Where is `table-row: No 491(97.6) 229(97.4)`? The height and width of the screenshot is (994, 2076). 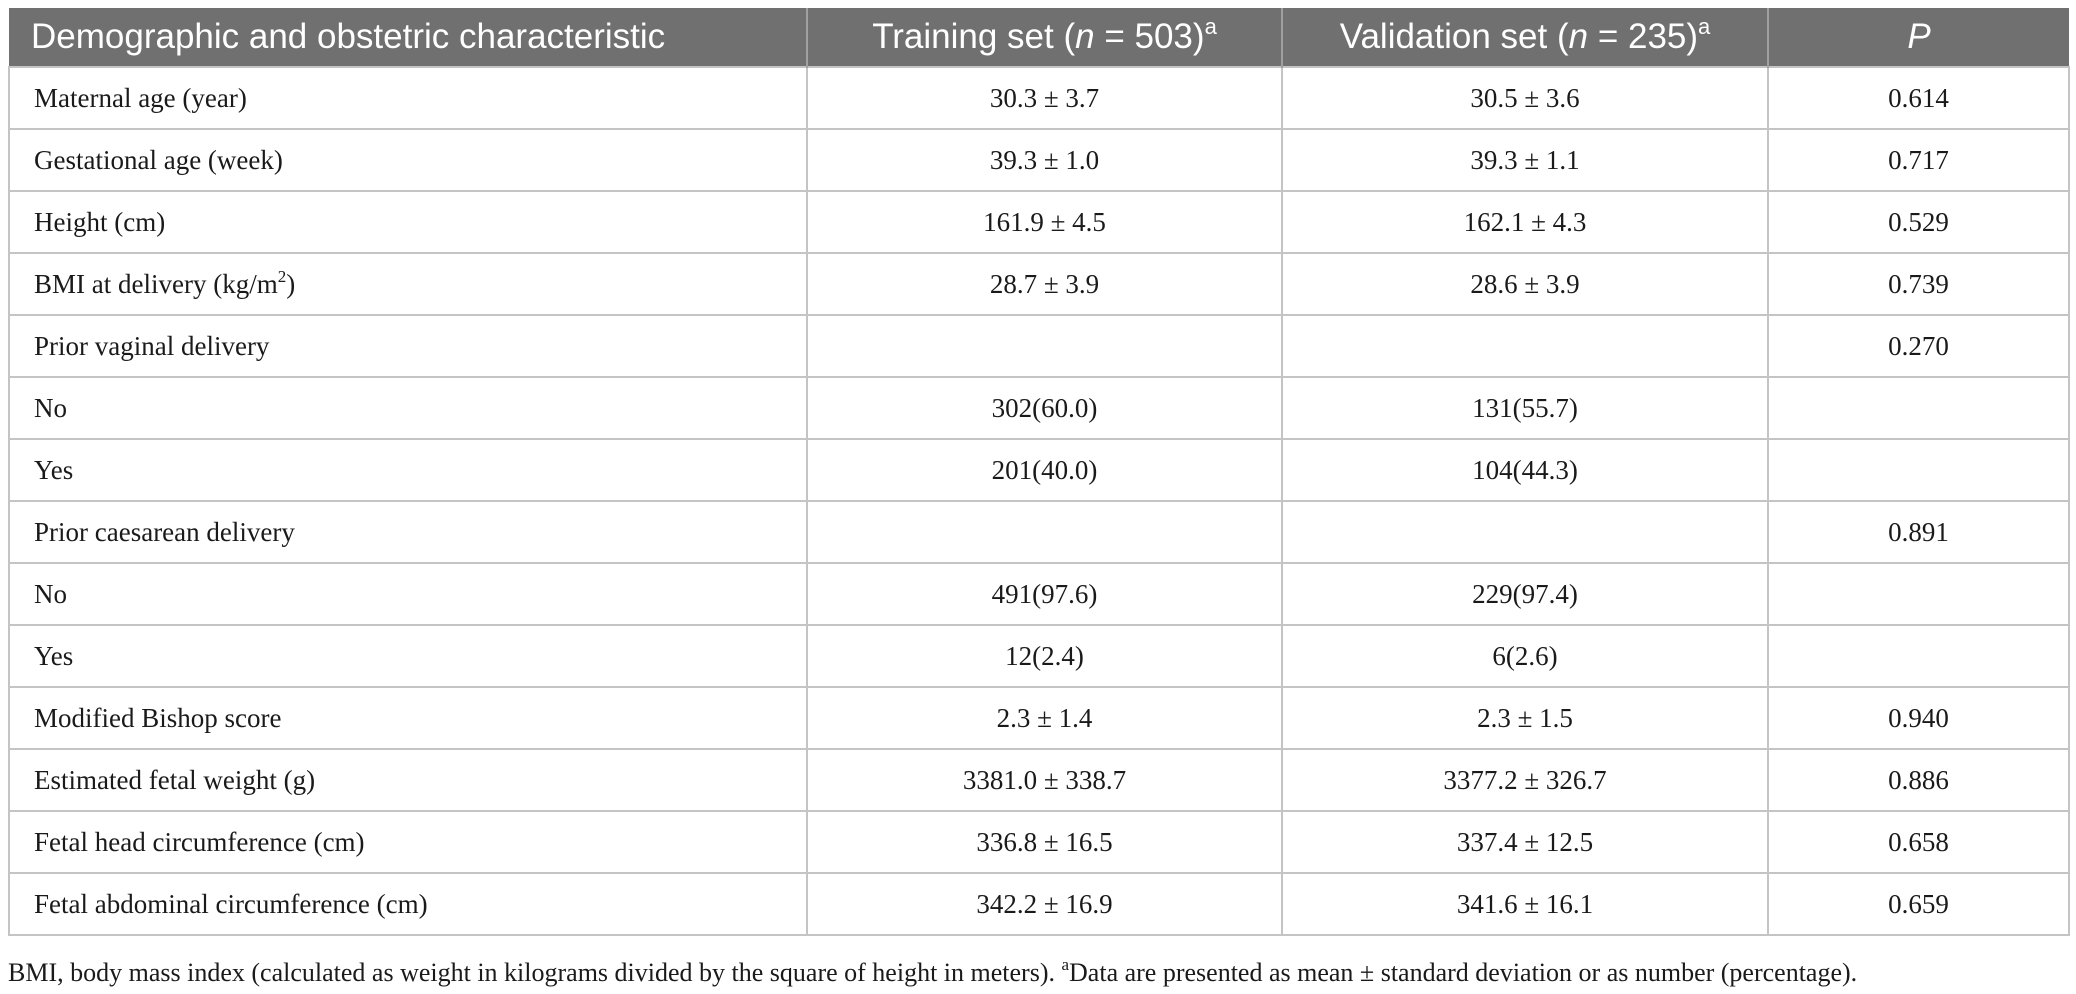
table-row: No 491(97.6) 229(97.4) is located at coordinates (1039, 594).